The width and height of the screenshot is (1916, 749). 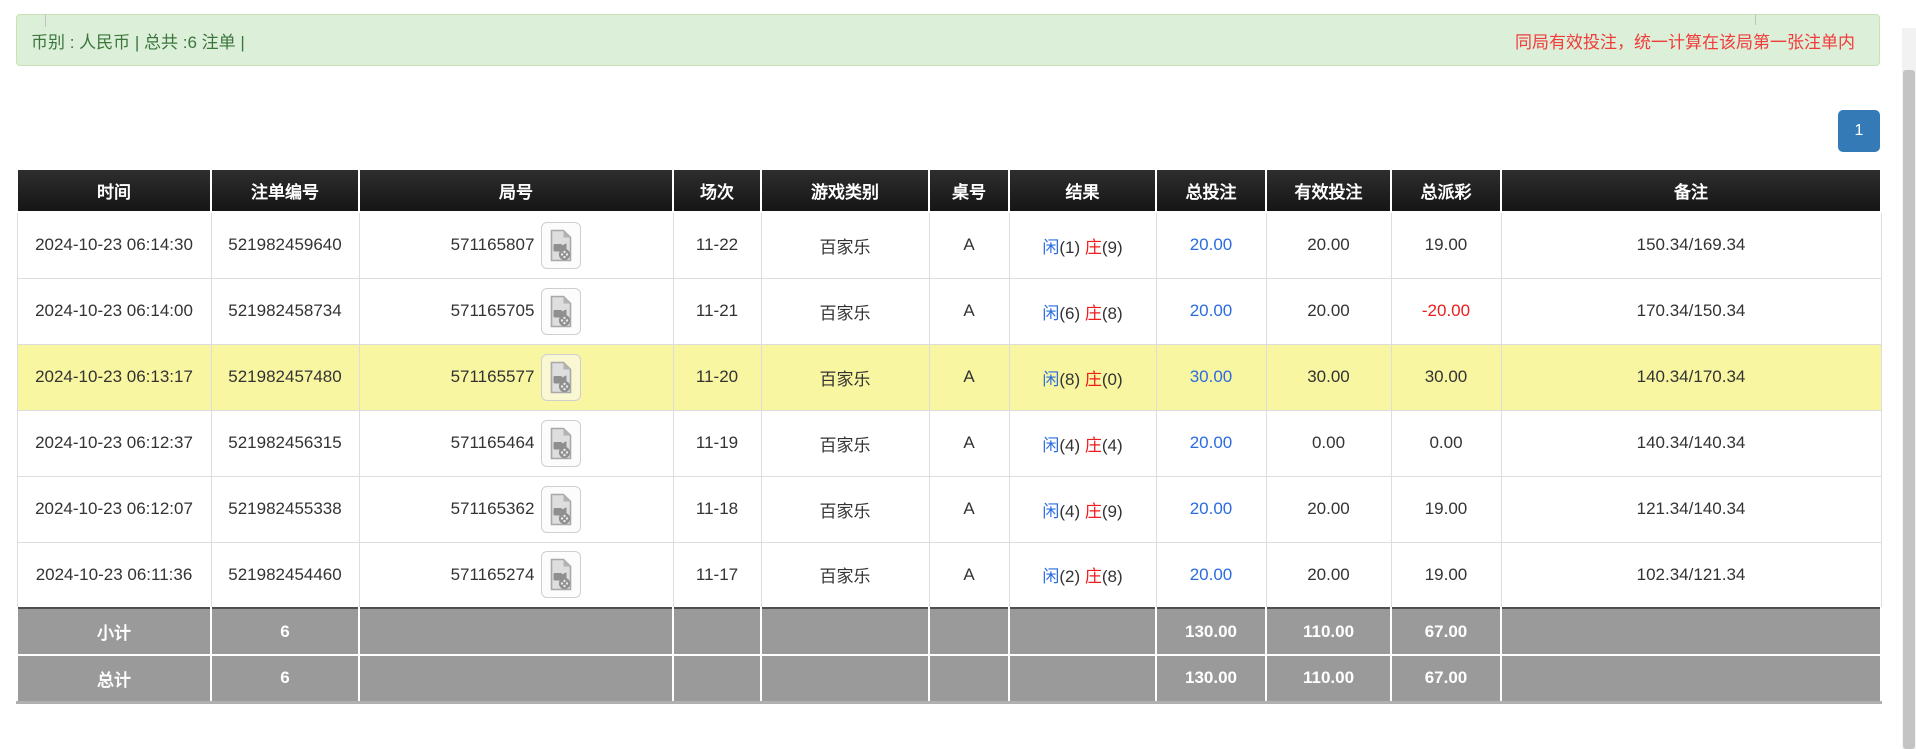 What do you see at coordinates (1211, 377) in the screenshot?
I see `total-bet-cell: 30.00` at bounding box center [1211, 377].